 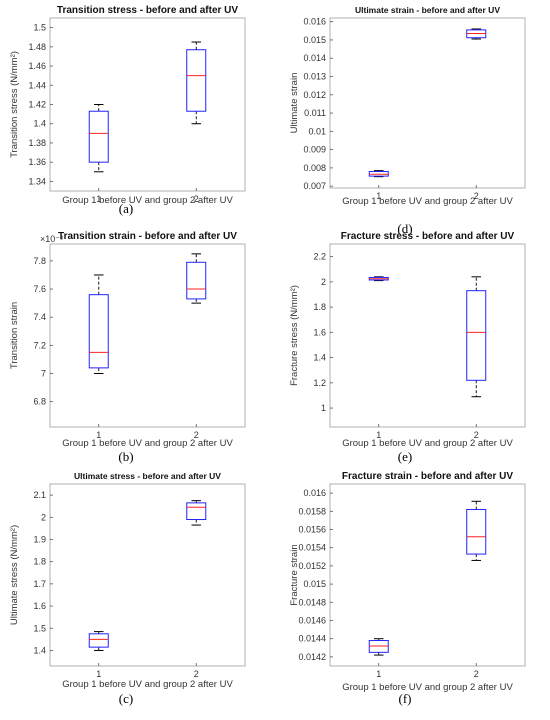 I want to click on y-axis-label: Ultimate strain, so click(x=294, y=103).